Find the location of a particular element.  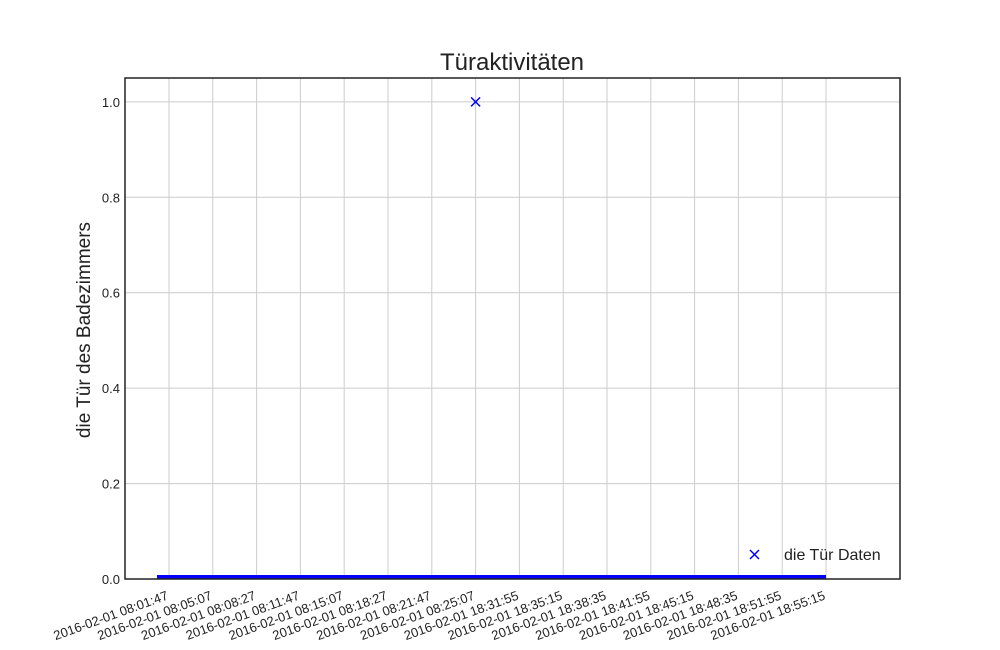

legend: die Tür Daten is located at coordinates (815, 555).